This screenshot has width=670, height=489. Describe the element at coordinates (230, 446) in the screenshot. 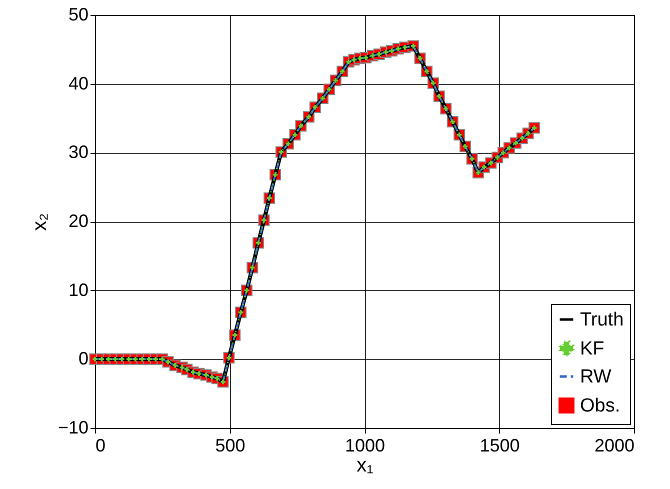

I see `x-tick-label: 500` at that location.